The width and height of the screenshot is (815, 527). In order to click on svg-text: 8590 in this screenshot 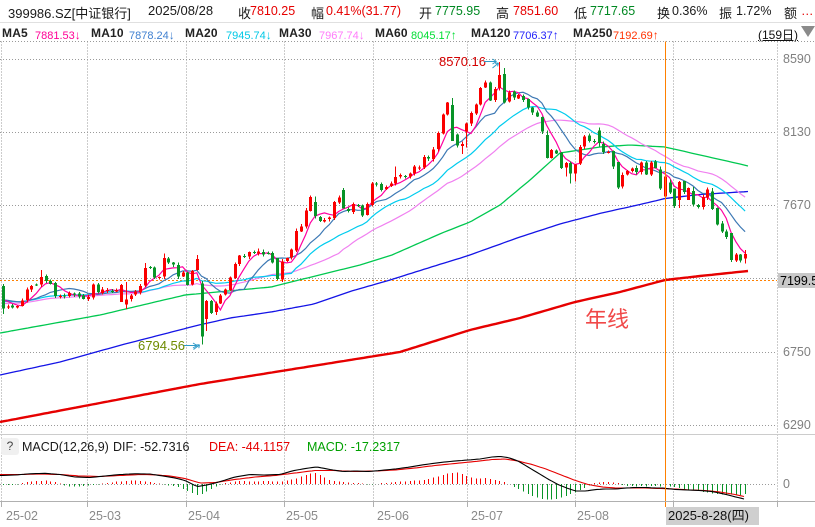, I will do `click(797, 59)`.